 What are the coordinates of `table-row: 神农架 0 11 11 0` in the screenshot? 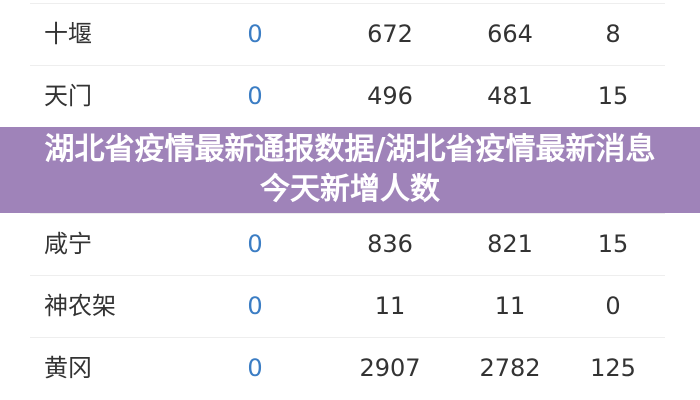 It's located at (347, 306).